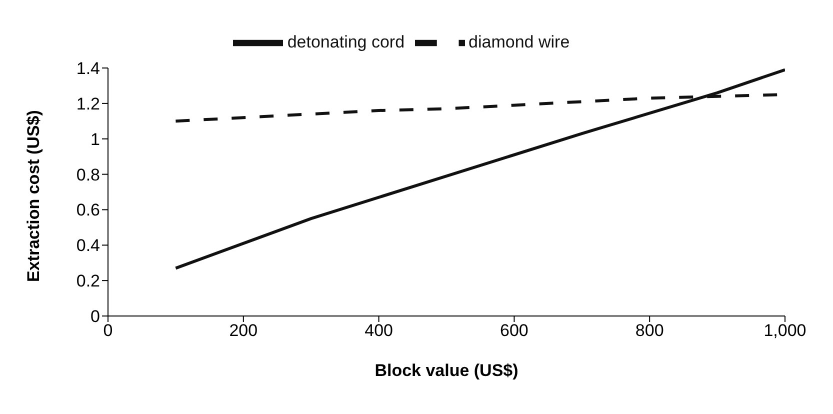 The image size is (833, 414). Describe the element at coordinates (446, 370) in the screenshot. I see `x-axis-title: Block value (US$)` at that location.